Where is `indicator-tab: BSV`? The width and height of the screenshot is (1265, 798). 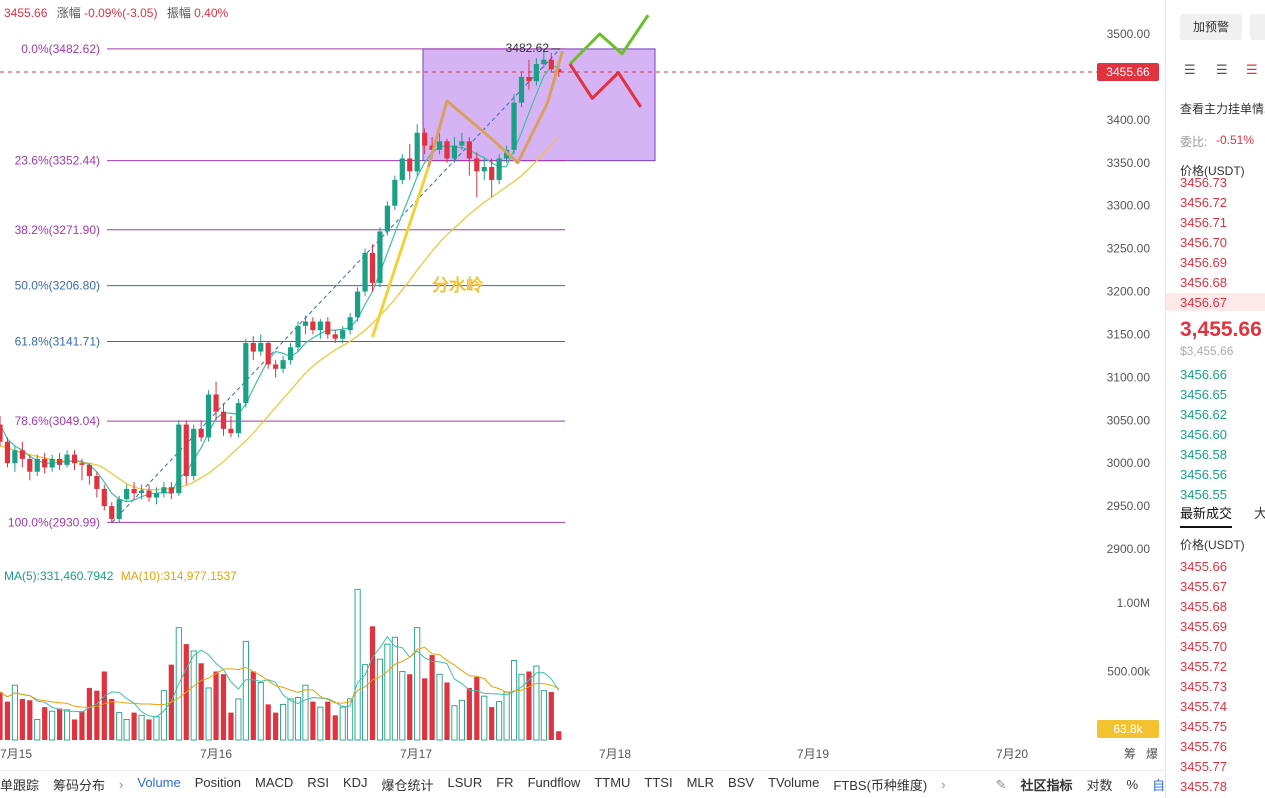
indicator-tab: BSV is located at coordinates (741, 782).